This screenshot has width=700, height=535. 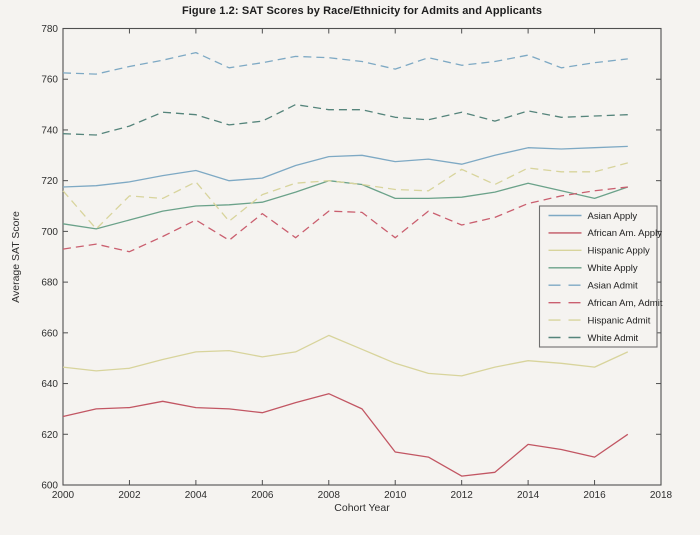 What do you see at coordinates (345, 63) in the screenshot?
I see `series-line-asian-admit` at bounding box center [345, 63].